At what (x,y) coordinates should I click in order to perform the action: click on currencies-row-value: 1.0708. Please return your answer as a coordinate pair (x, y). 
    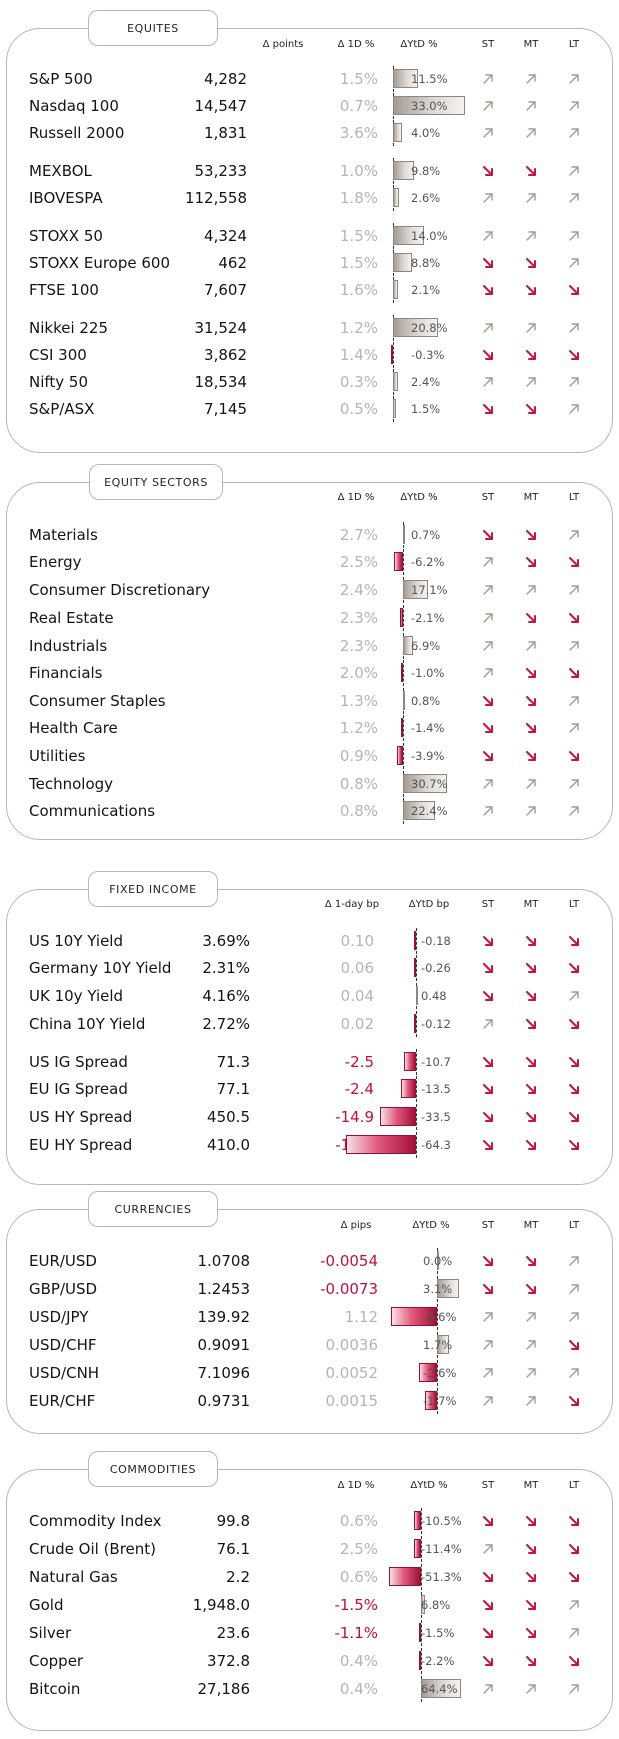
    Looking at the image, I should click on (224, 1261).